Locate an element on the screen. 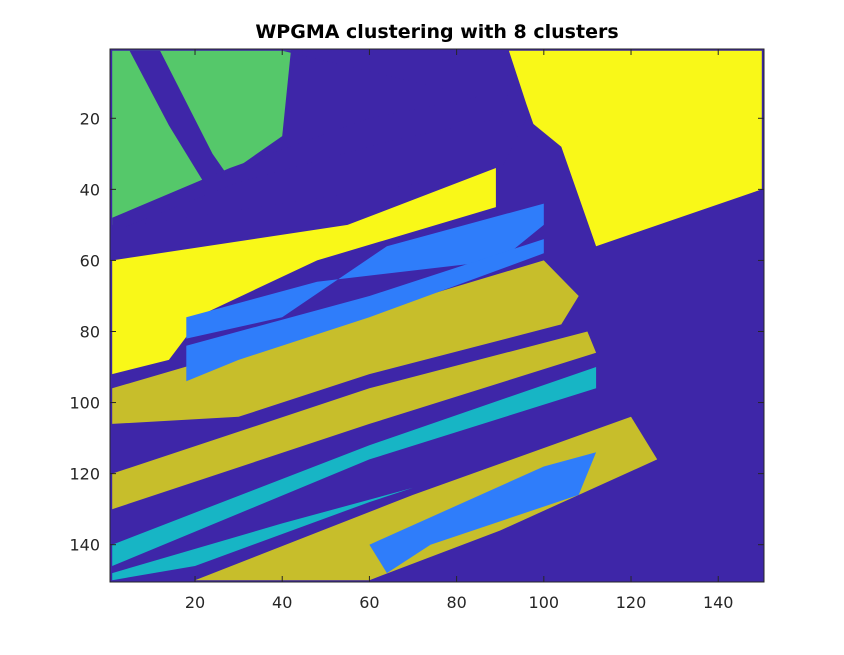 This screenshot has width=844, height=655. x-tick-label: 60 is located at coordinates (369, 602).